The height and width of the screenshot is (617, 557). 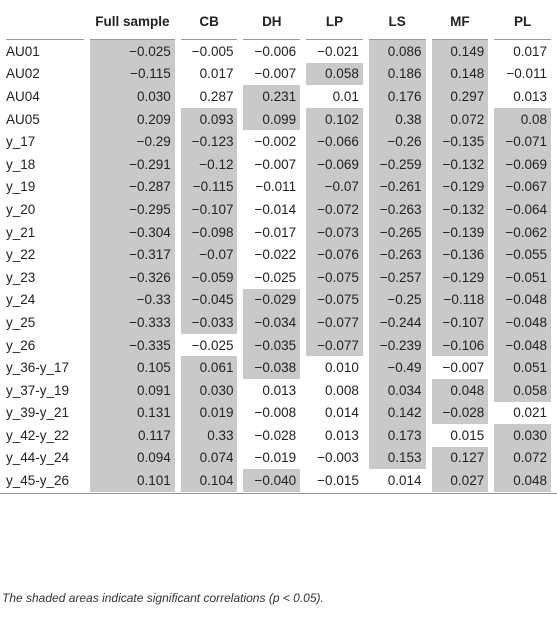 What do you see at coordinates (209, 277) in the screenshot?
I see `table-cell: −0.059` at bounding box center [209, 277].